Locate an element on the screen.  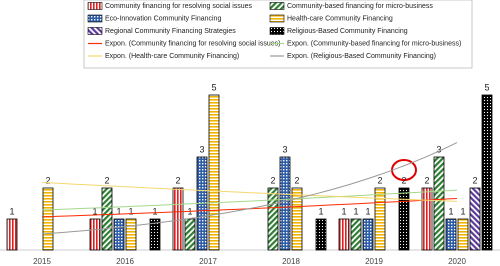
legend-label: Health-care Community Financing is located at coordinates (340, 18).